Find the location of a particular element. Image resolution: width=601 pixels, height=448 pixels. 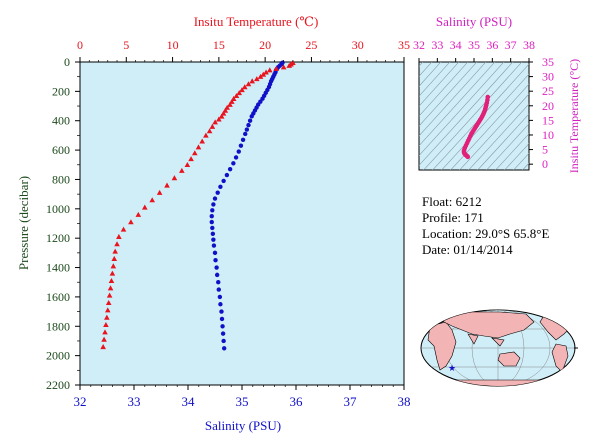

salinity-tick-label: 32 is located at coordinates (80, 401).